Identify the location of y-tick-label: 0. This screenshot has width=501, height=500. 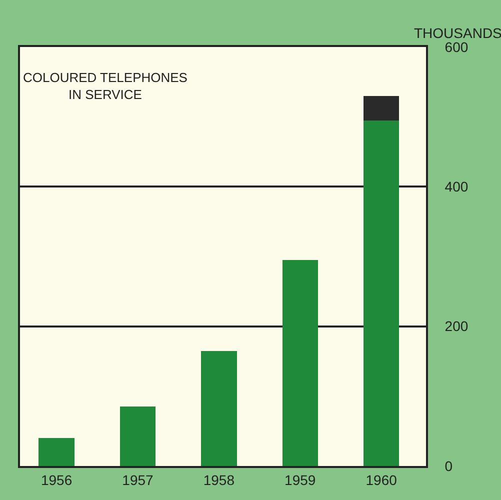
(448, 466).